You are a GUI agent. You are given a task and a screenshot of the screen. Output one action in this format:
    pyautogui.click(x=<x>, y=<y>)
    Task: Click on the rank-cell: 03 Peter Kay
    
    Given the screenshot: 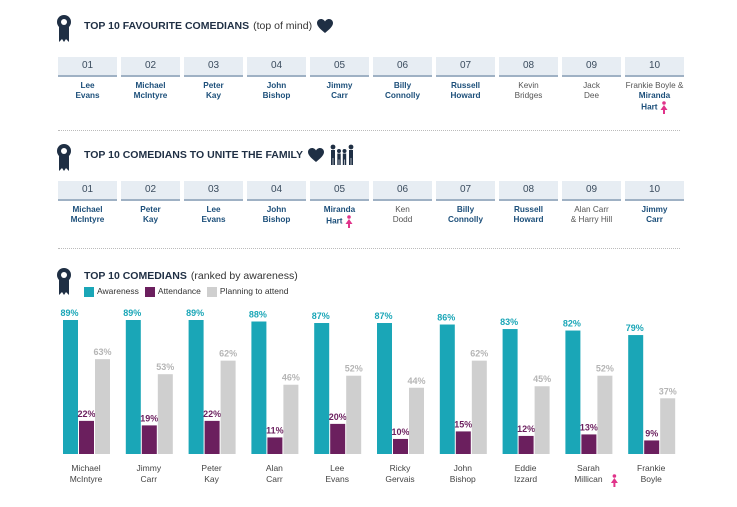 What is the action you would take?
    pyautogui.click(x=213, y=85)
    